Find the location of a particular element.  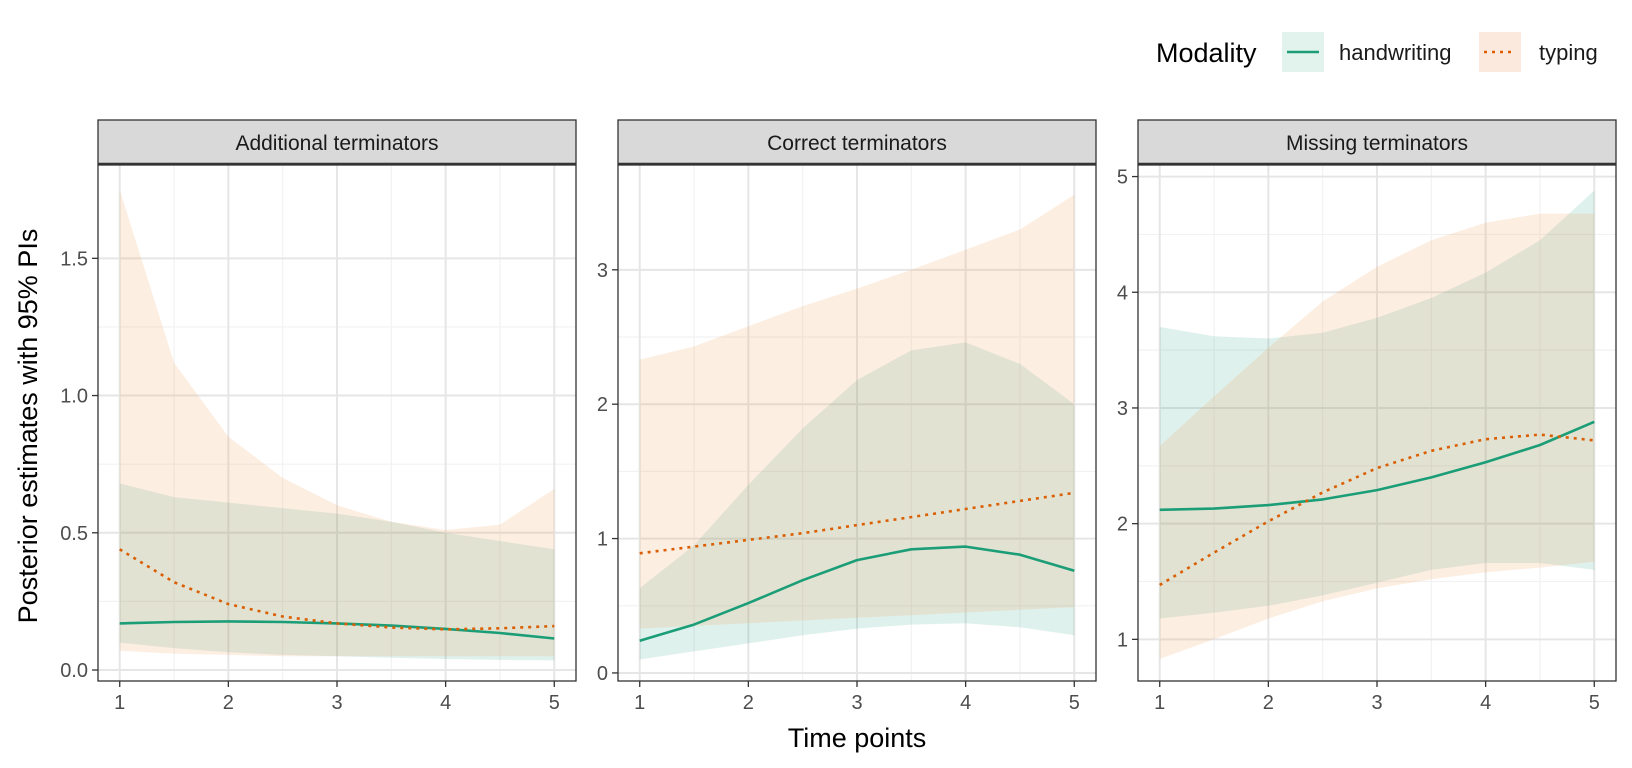

y-tick-label: 1.5 is located at coordinates (74, 259).